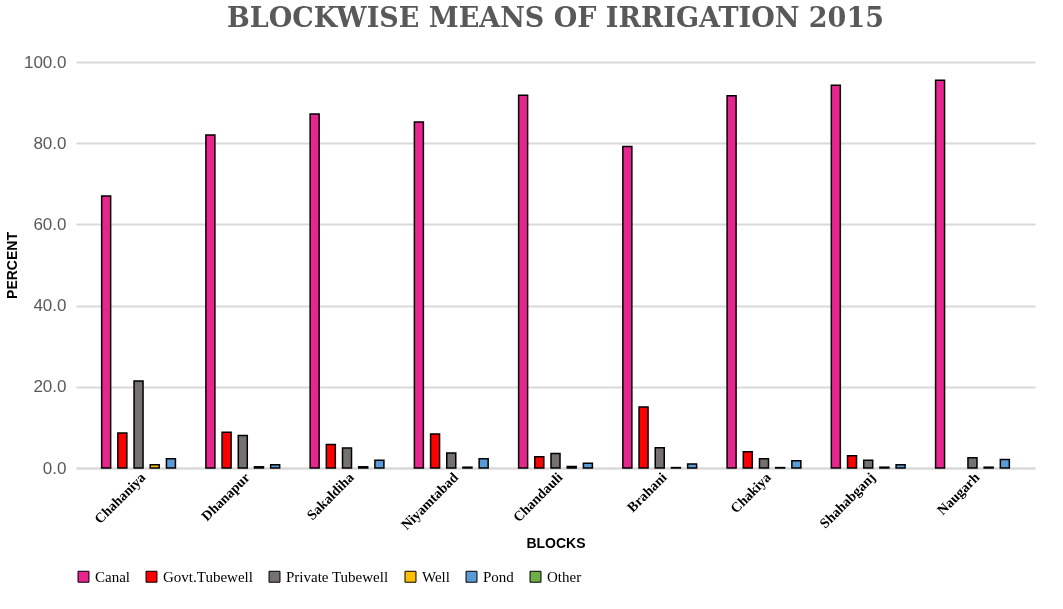 This screenshot has height=609, width=1063. I want to click on y-tick-label: 0.0, so click(54, 468).